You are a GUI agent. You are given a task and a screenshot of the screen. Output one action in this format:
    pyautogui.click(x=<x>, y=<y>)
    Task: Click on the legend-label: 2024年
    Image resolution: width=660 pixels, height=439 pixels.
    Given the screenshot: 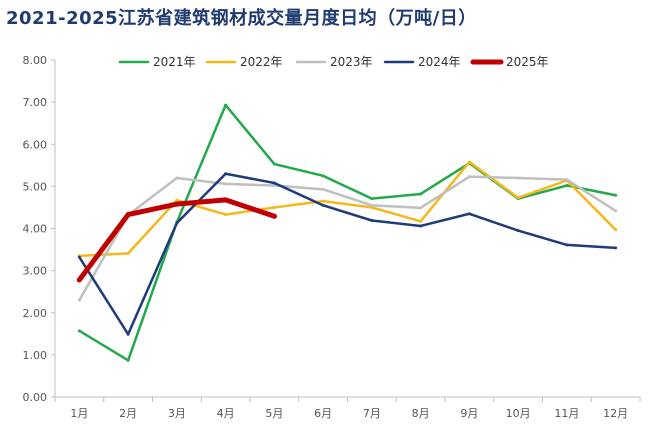 What is the action you would take?
    pyautogui.click(x=439, y=62)
    